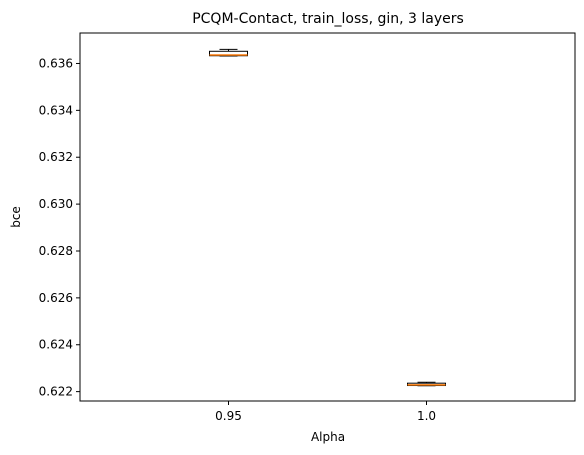  I want to click on y-tick-label: 0.626, so click(56, 298).